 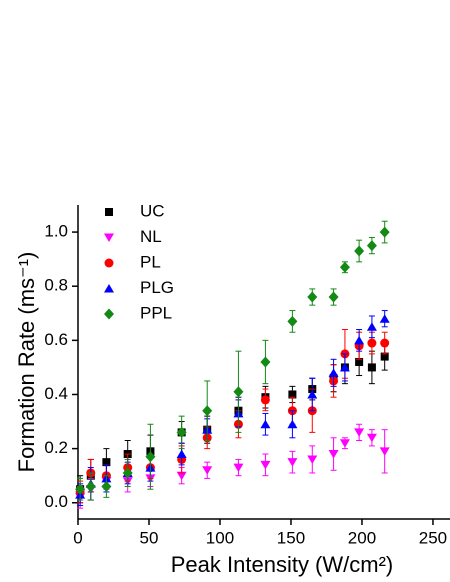 I want to click on x-tick-label: 0, so click(x=77, y=537).